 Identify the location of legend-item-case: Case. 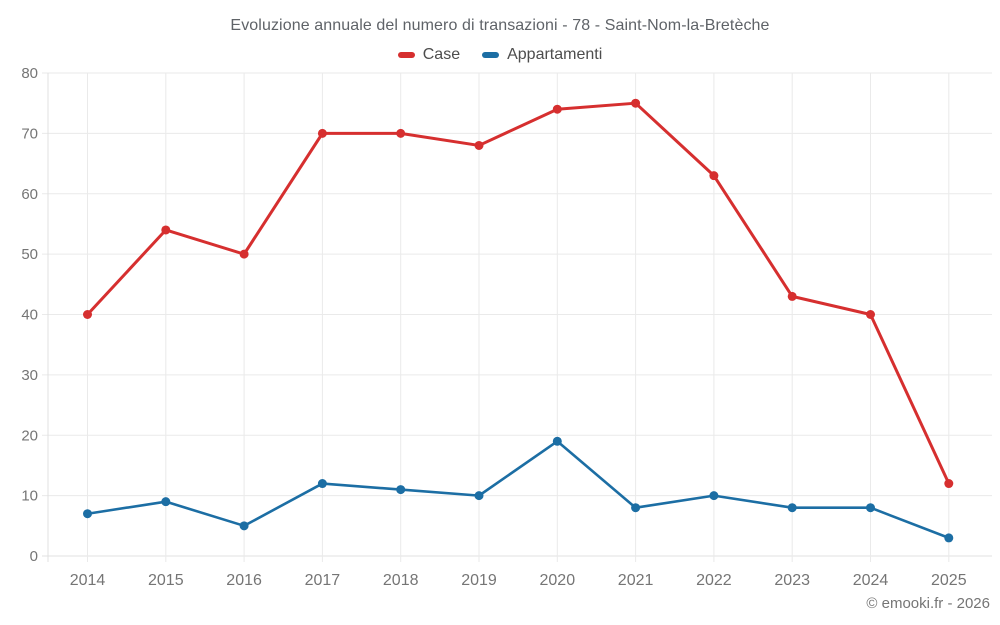
(429, 55).